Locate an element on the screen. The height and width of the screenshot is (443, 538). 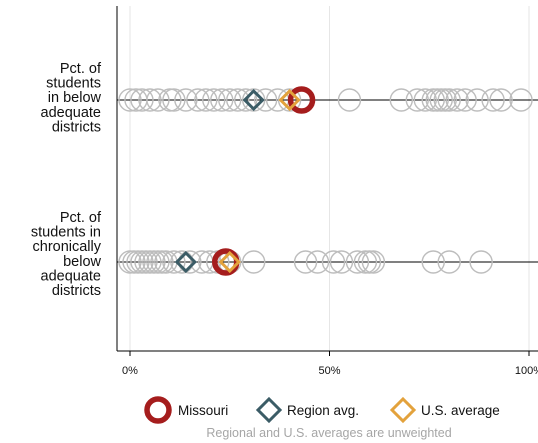
legend-region-label: Region avg. is located at coordinates (323, 410).